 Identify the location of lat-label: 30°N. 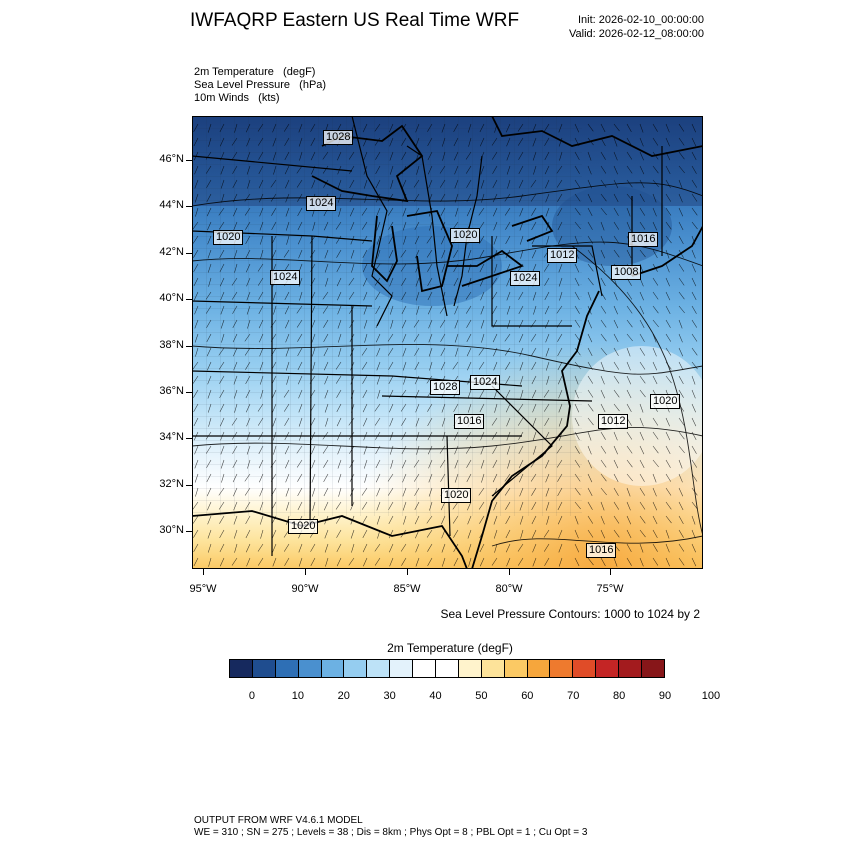
(171, 530).